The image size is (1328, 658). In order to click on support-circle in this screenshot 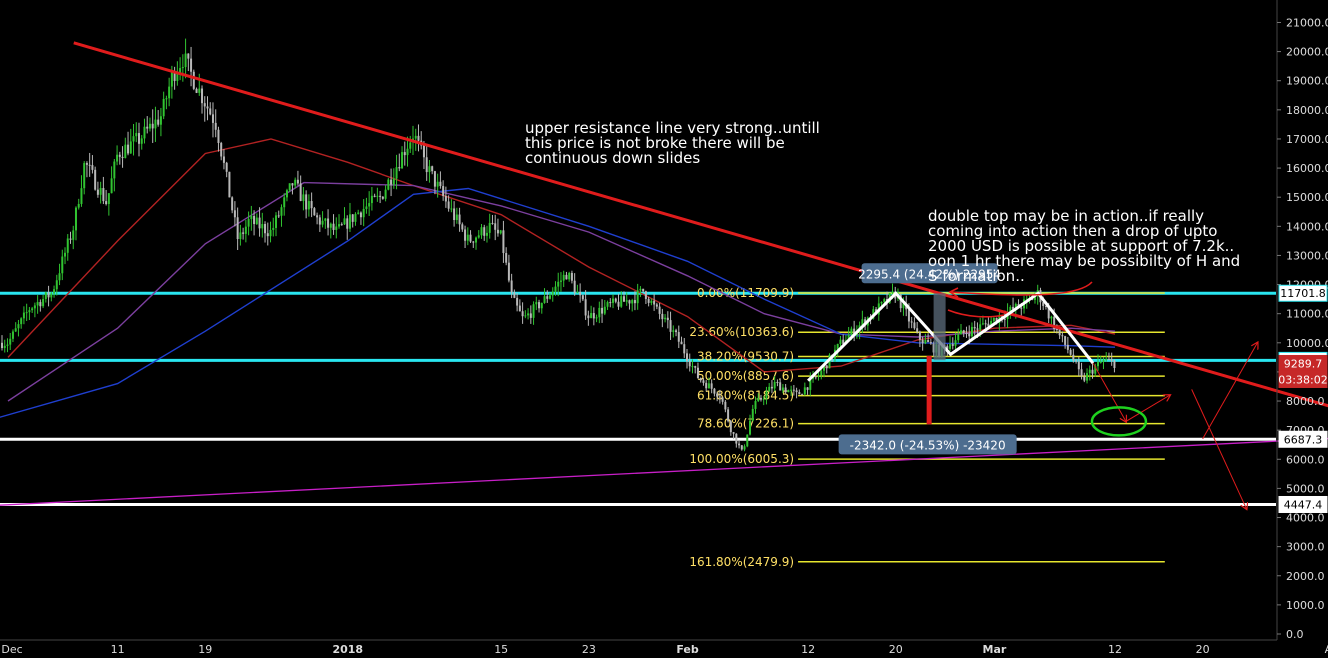, I will do `click(1119, 421)`.